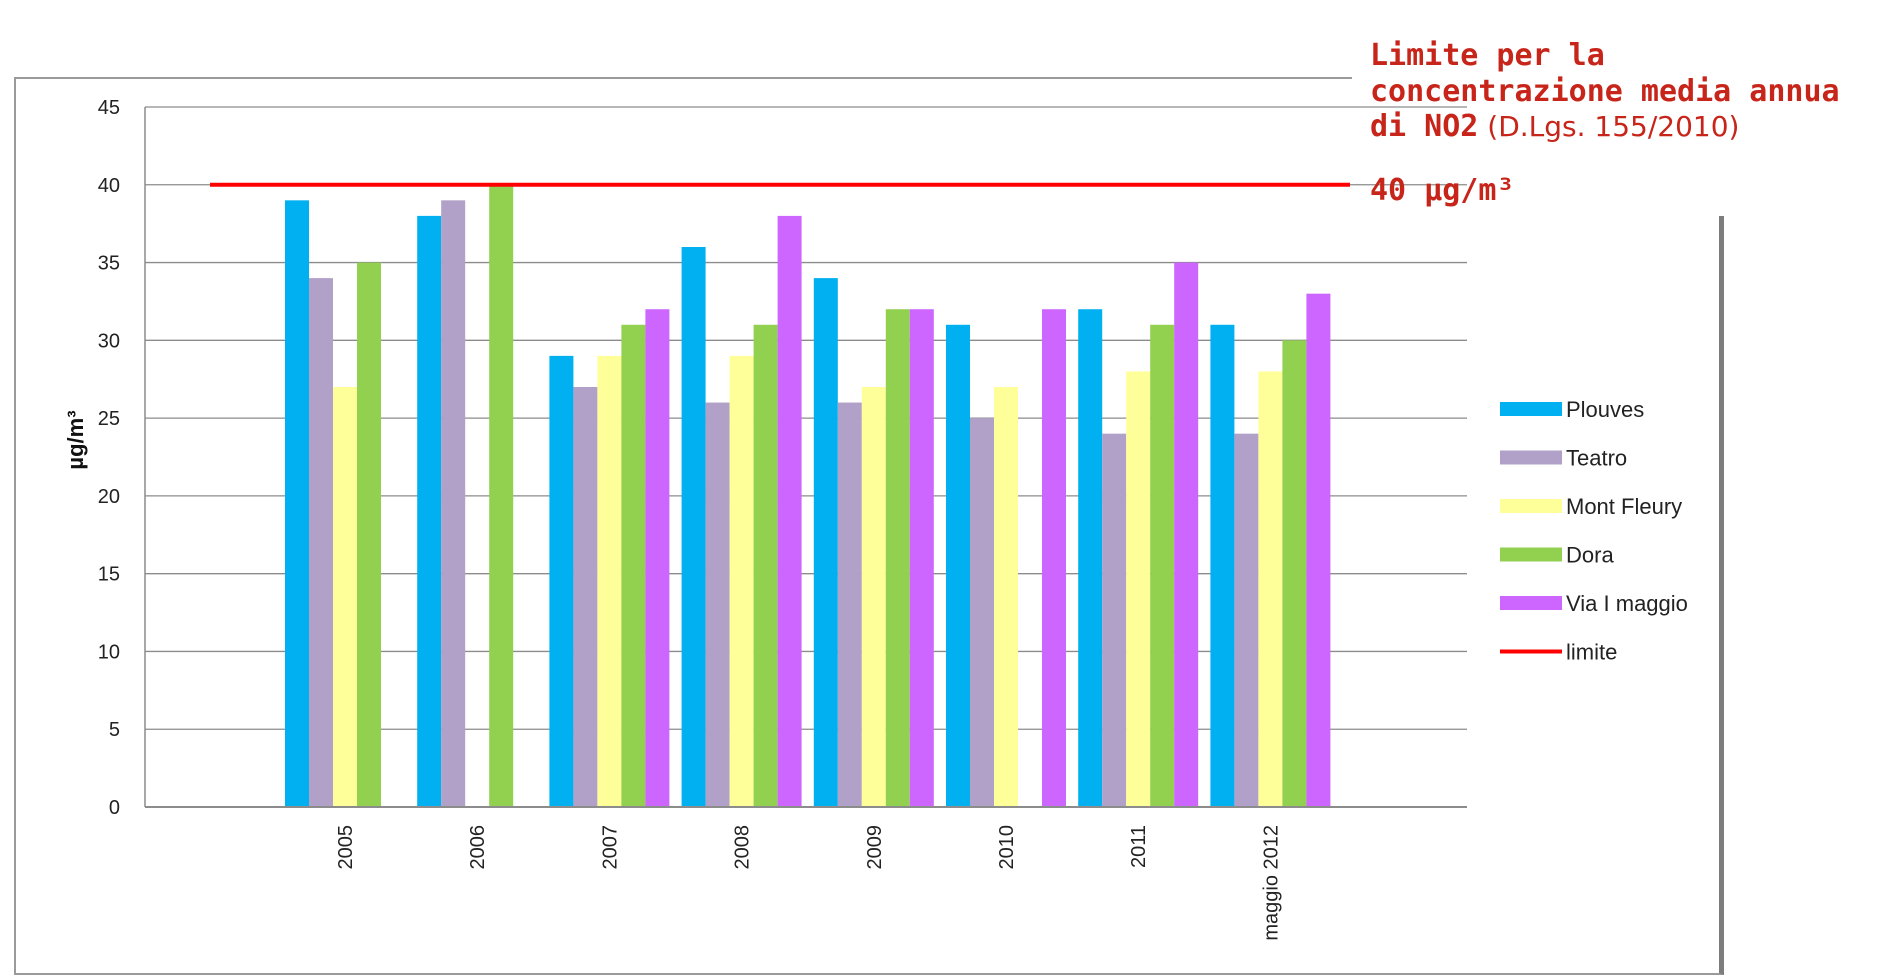 This screenshot has width=1877, height=980. What do you see at coordinates (1608, 126) in the screenshot?
I see `annotation-law: (D.Lgs. 155/2010)` at bounding box center [1608, 126].